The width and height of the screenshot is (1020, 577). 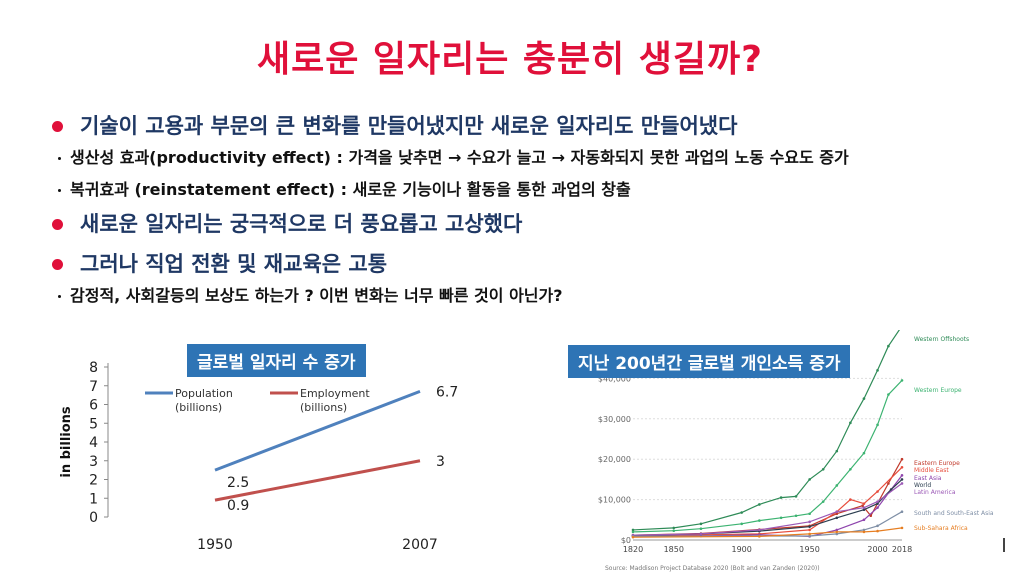 What do you see at coordinates (93, 406) in the screenshot?
I see `y-tick-label: 6` at bounding box center [93, 406].